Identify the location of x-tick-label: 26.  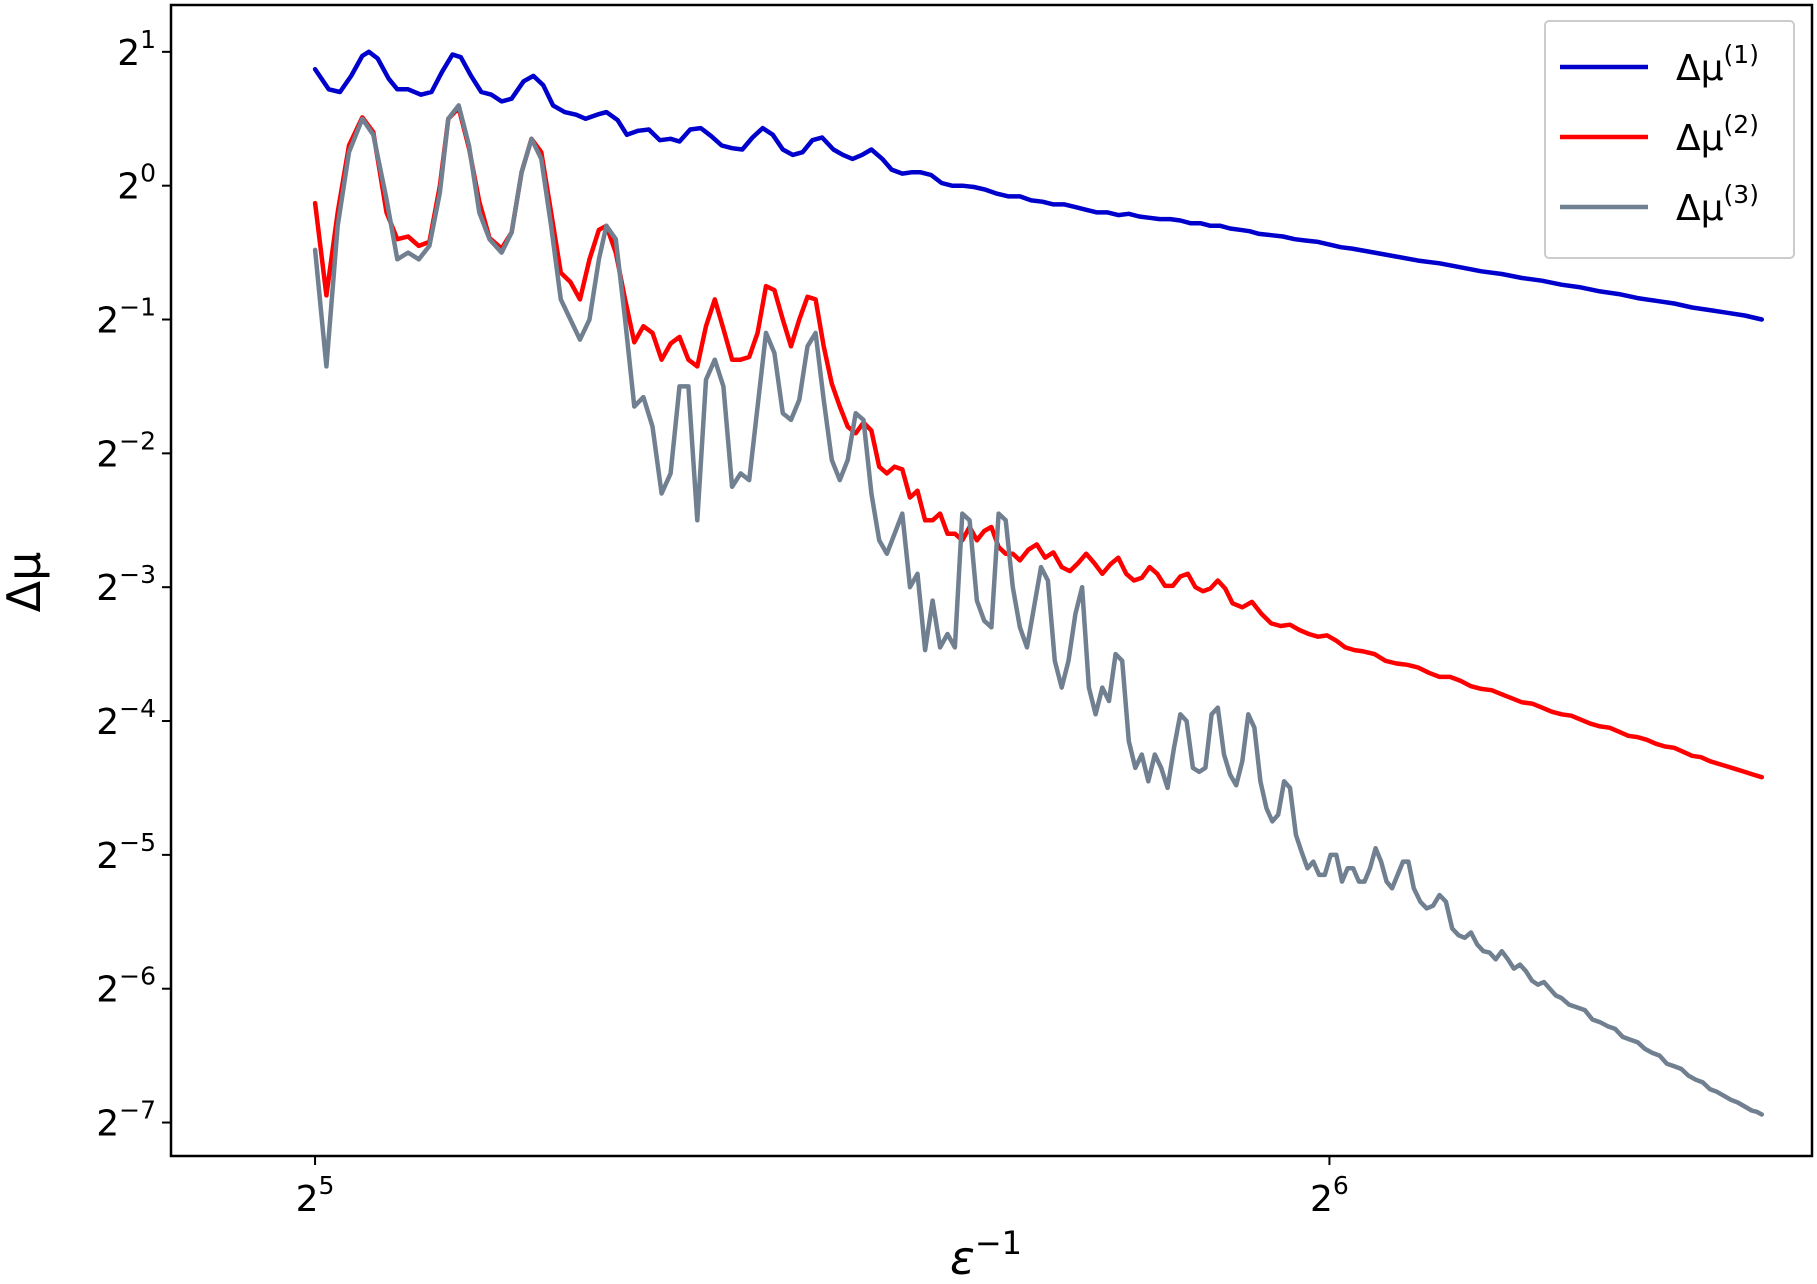
(1329, 1195).